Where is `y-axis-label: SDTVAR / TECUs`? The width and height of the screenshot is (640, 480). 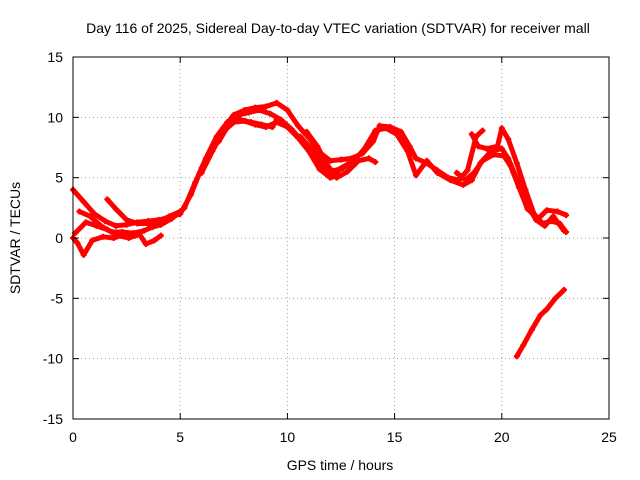 y-axis-label: SDTVAR / TECUs is located at coordinates (15, 238).